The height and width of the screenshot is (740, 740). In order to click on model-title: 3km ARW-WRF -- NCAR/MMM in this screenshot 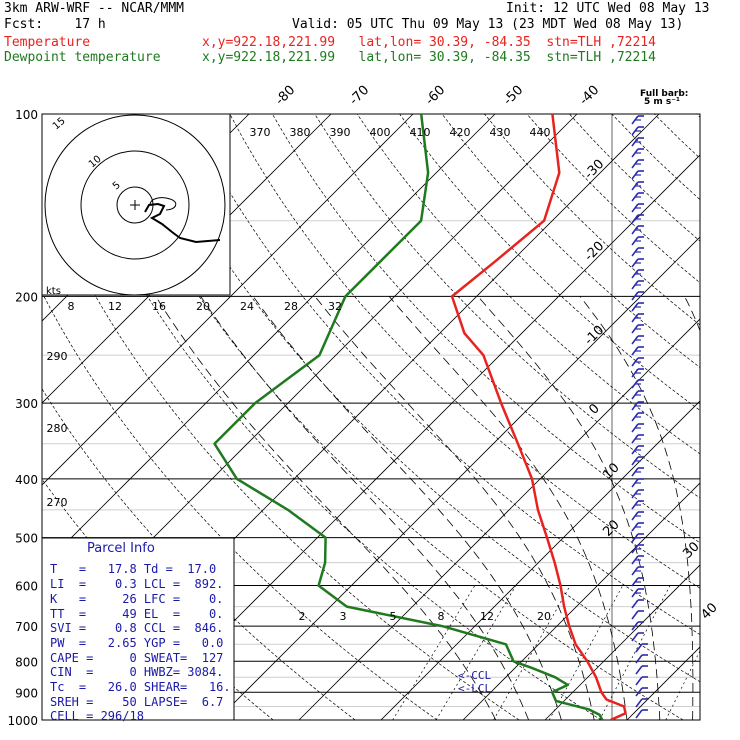, I will do `click(94, 8)`.